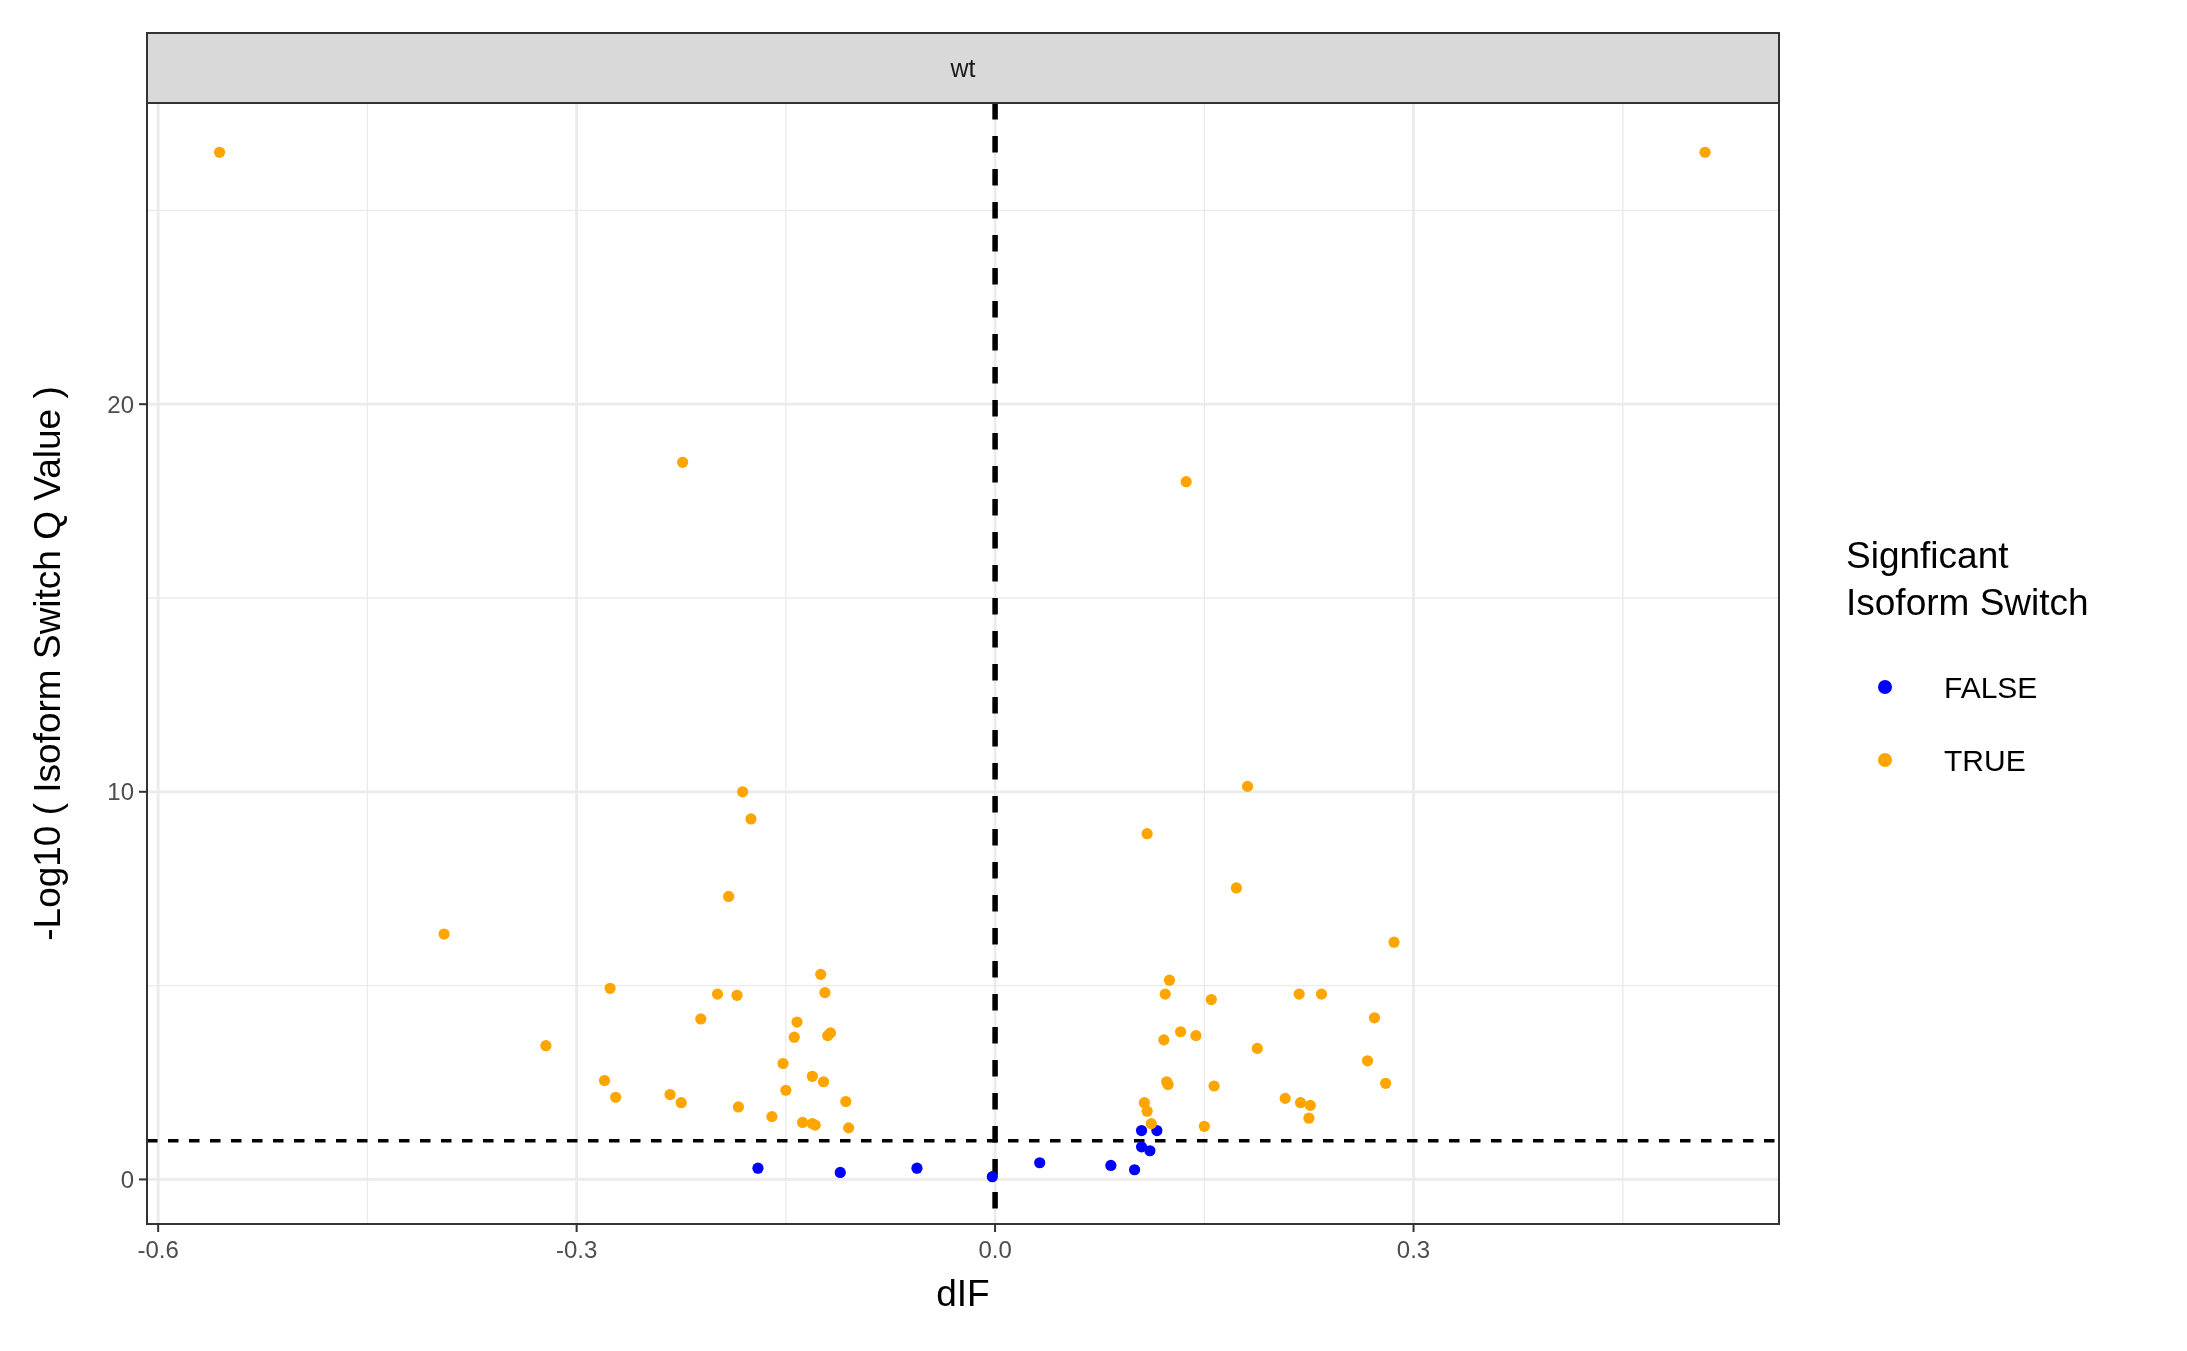 This screenshot has height=1351, width=2187. What do you see at coordinates (158, 1249) in the screenshot?
I see `x-tick-label: -0.6` at bounding box center [158, 1249].